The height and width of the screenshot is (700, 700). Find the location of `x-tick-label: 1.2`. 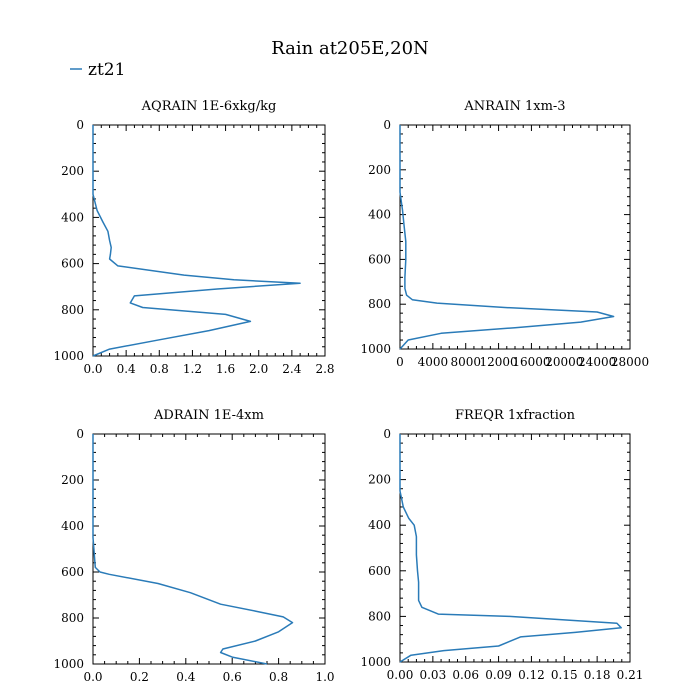

x-tick-label: 1.2 is located at coordinates (192, 369).